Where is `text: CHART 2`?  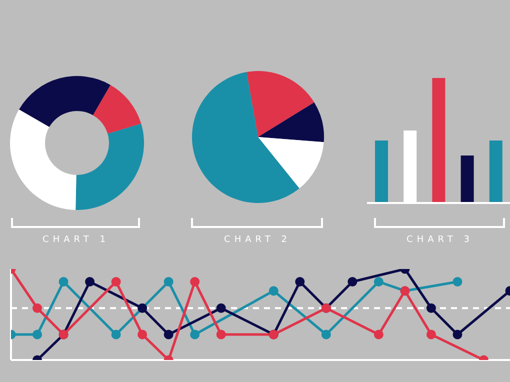
text: CHART 2 is located at coordinates (257, 240).